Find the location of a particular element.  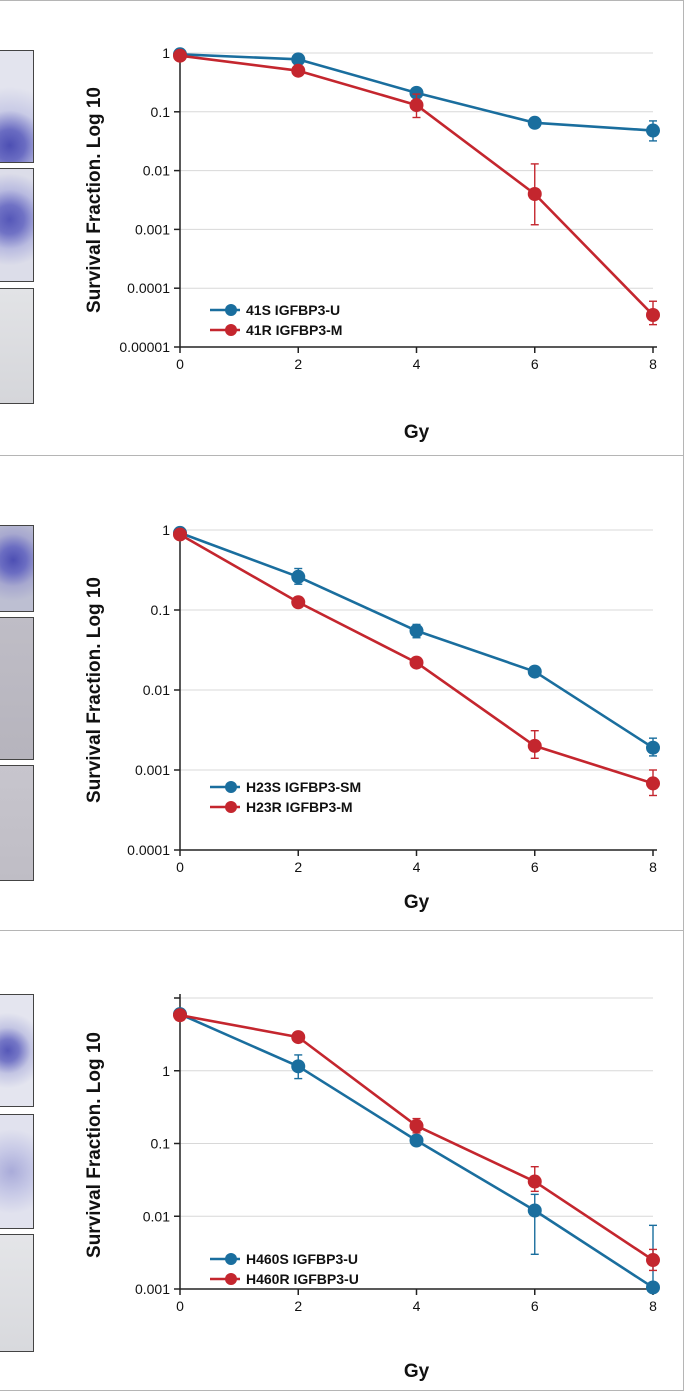

legend-label: H460R IGFBP3-U is located at coordinates (302, 1279).